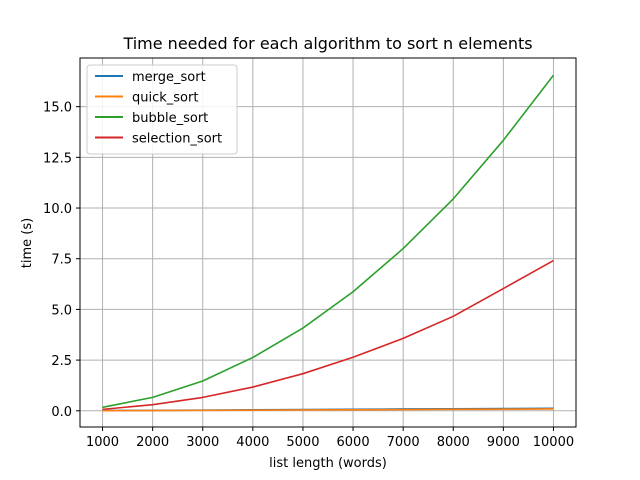  Describe the element at coordinates (61, 412) in the screenshot. I see `y-tick-label: 0.0` at that location.